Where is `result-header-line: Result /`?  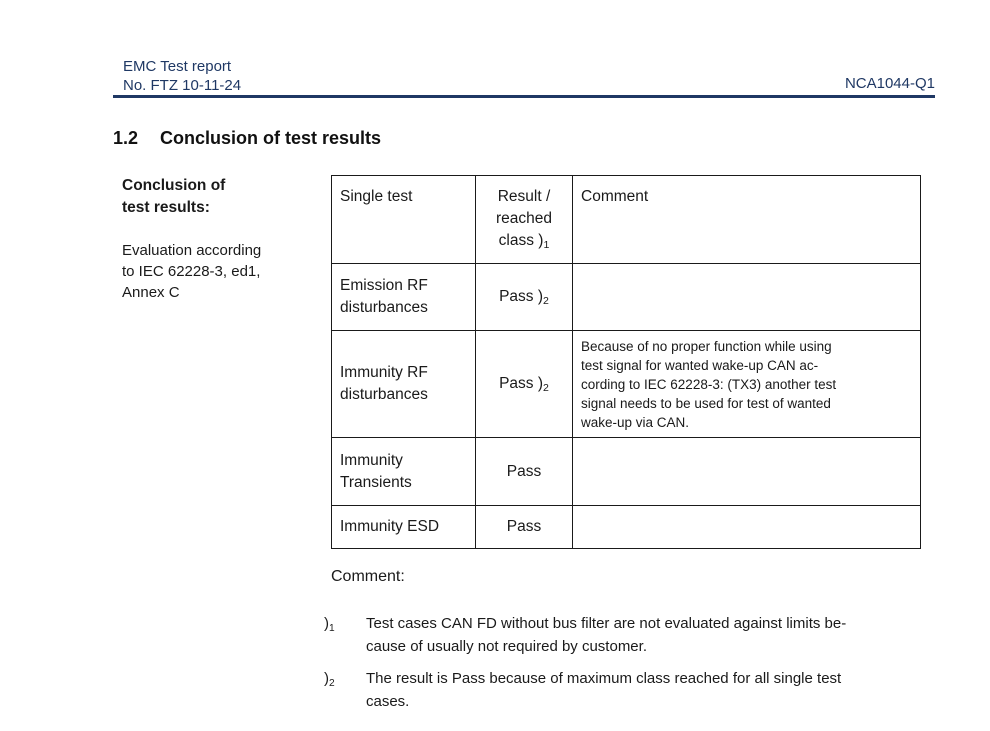
result-header-line: Result / is located at coordinates (524, 196).